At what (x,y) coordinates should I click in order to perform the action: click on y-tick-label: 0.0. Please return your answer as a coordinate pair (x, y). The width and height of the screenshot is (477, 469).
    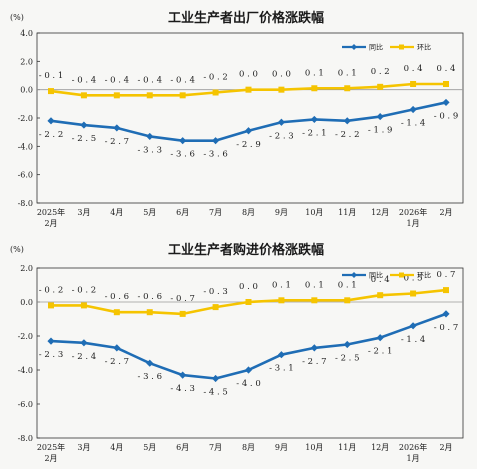
    Looking at the image, I should click on (26, 90).